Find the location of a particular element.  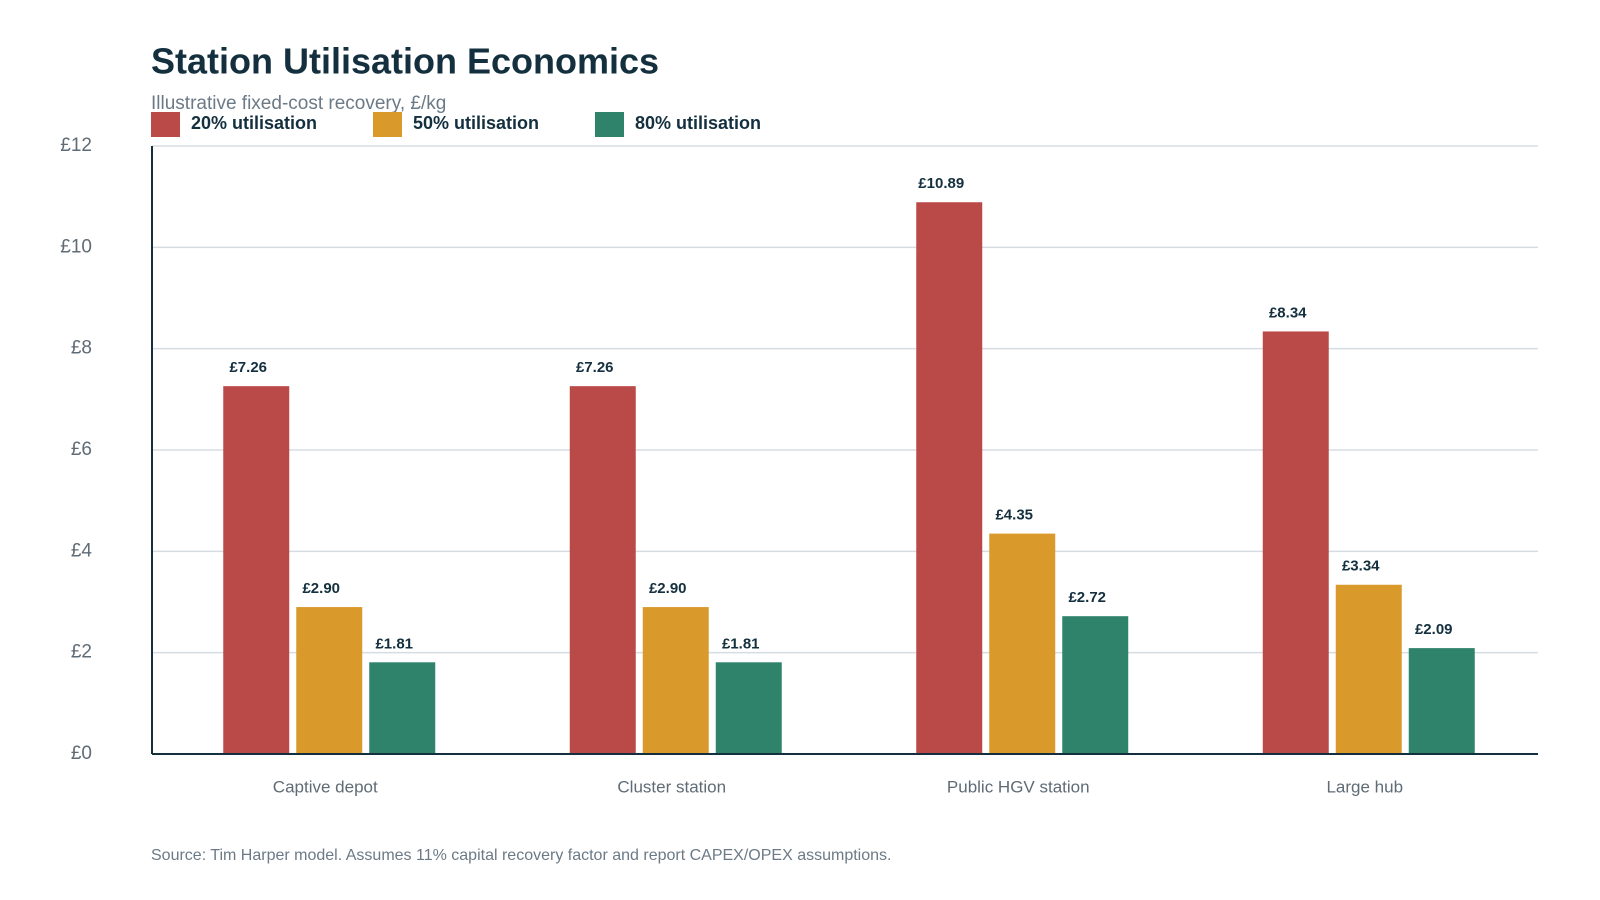

y-tick-label: £6 is located at coordinates (81, 449).